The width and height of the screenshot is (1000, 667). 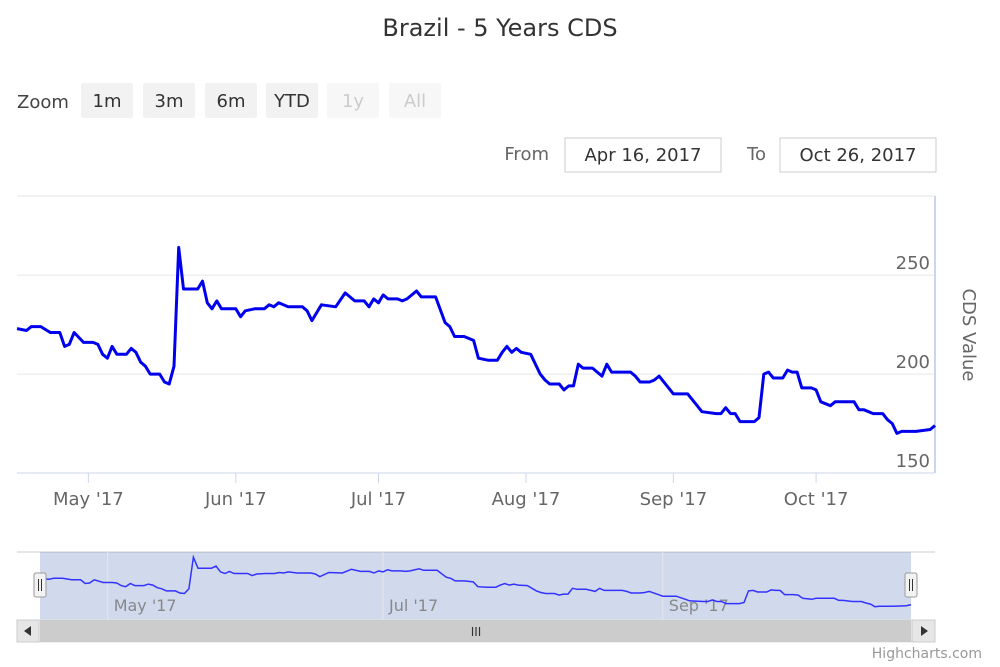 I want to click on y-axis-title: CDS Value, so click(x=968, y=334).